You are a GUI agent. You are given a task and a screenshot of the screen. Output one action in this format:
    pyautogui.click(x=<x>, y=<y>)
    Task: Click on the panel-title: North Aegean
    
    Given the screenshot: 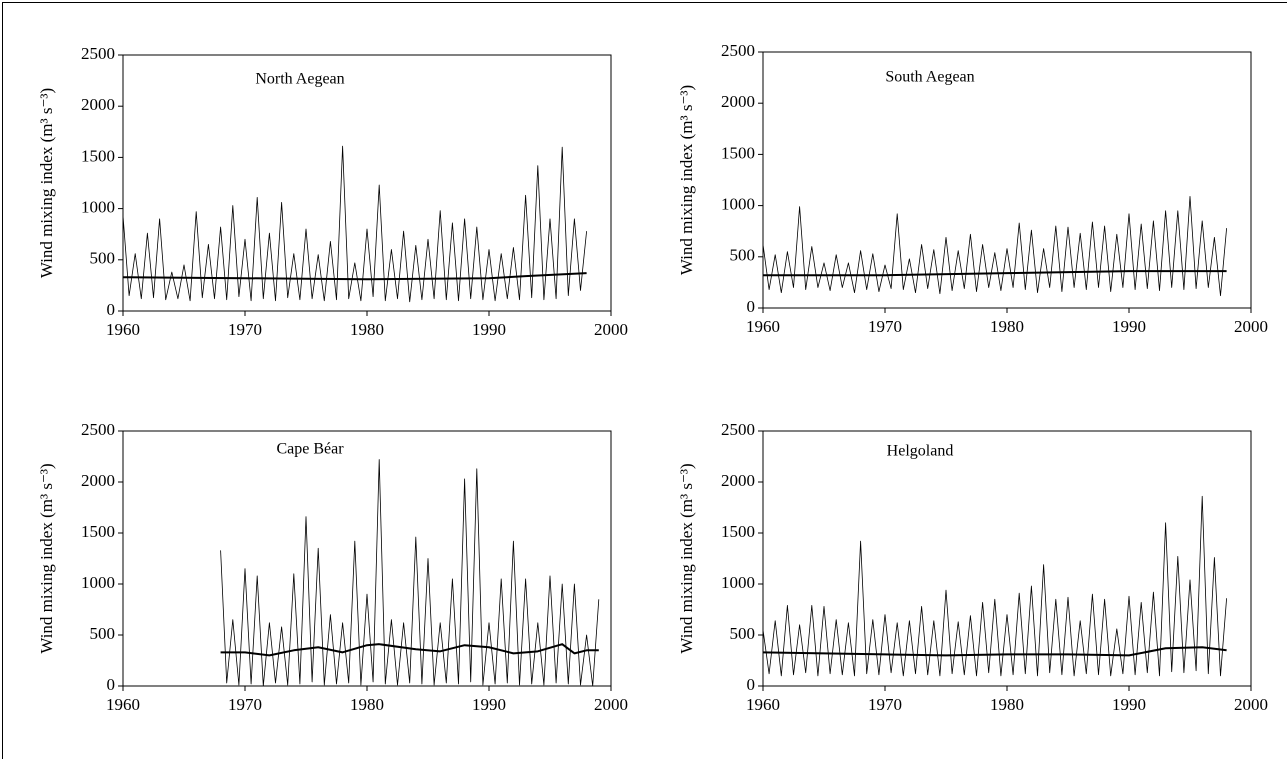 What is the action you would take?
    pyautogui.click(x=299, y=79)
    